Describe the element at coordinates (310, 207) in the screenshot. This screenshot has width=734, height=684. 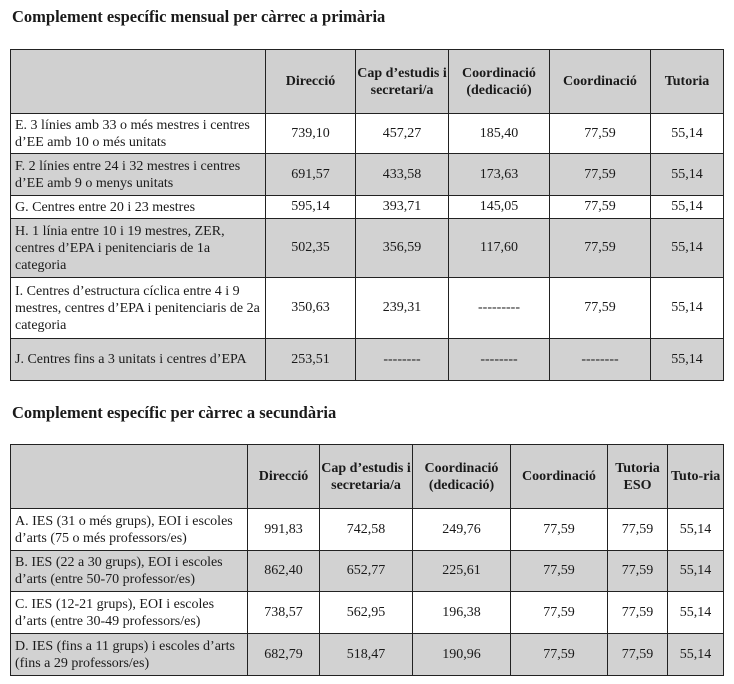
I see `cell-direccio: 595,14` at that location.